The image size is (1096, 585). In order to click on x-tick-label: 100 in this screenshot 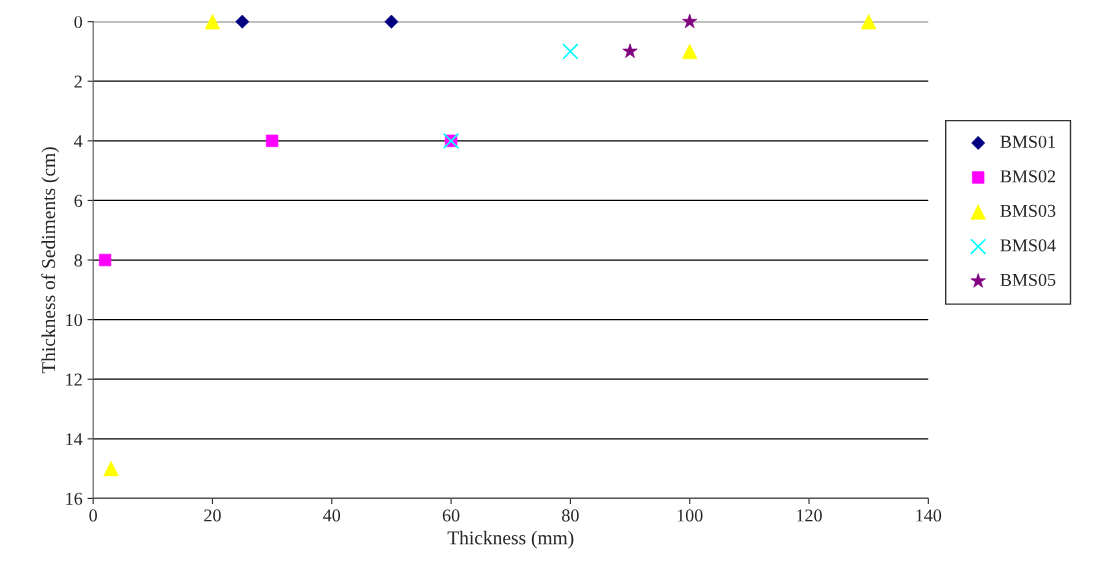, I will do `click(690, 515)`.